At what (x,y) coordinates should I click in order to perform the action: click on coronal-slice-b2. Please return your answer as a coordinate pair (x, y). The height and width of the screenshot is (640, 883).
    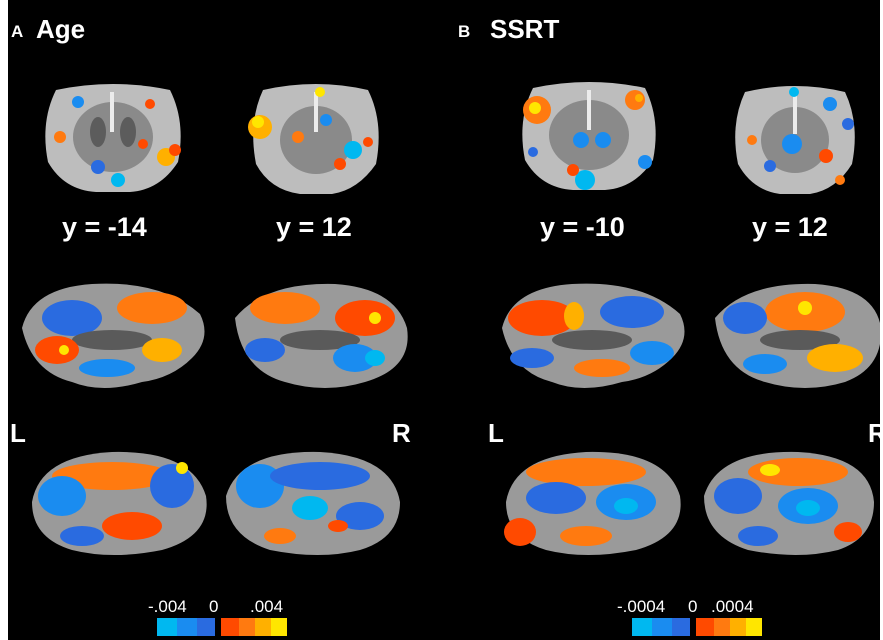
    Looking at the image, I should click on (795, 140).